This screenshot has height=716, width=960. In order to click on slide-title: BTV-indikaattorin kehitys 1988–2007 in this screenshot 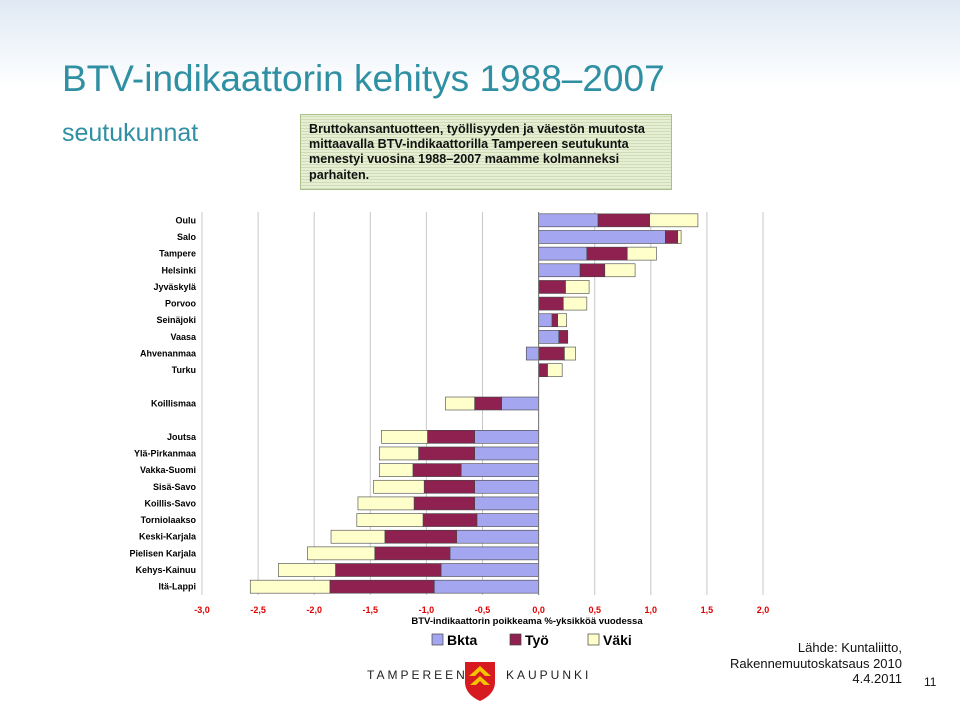, I will do `click(363, 78)`.